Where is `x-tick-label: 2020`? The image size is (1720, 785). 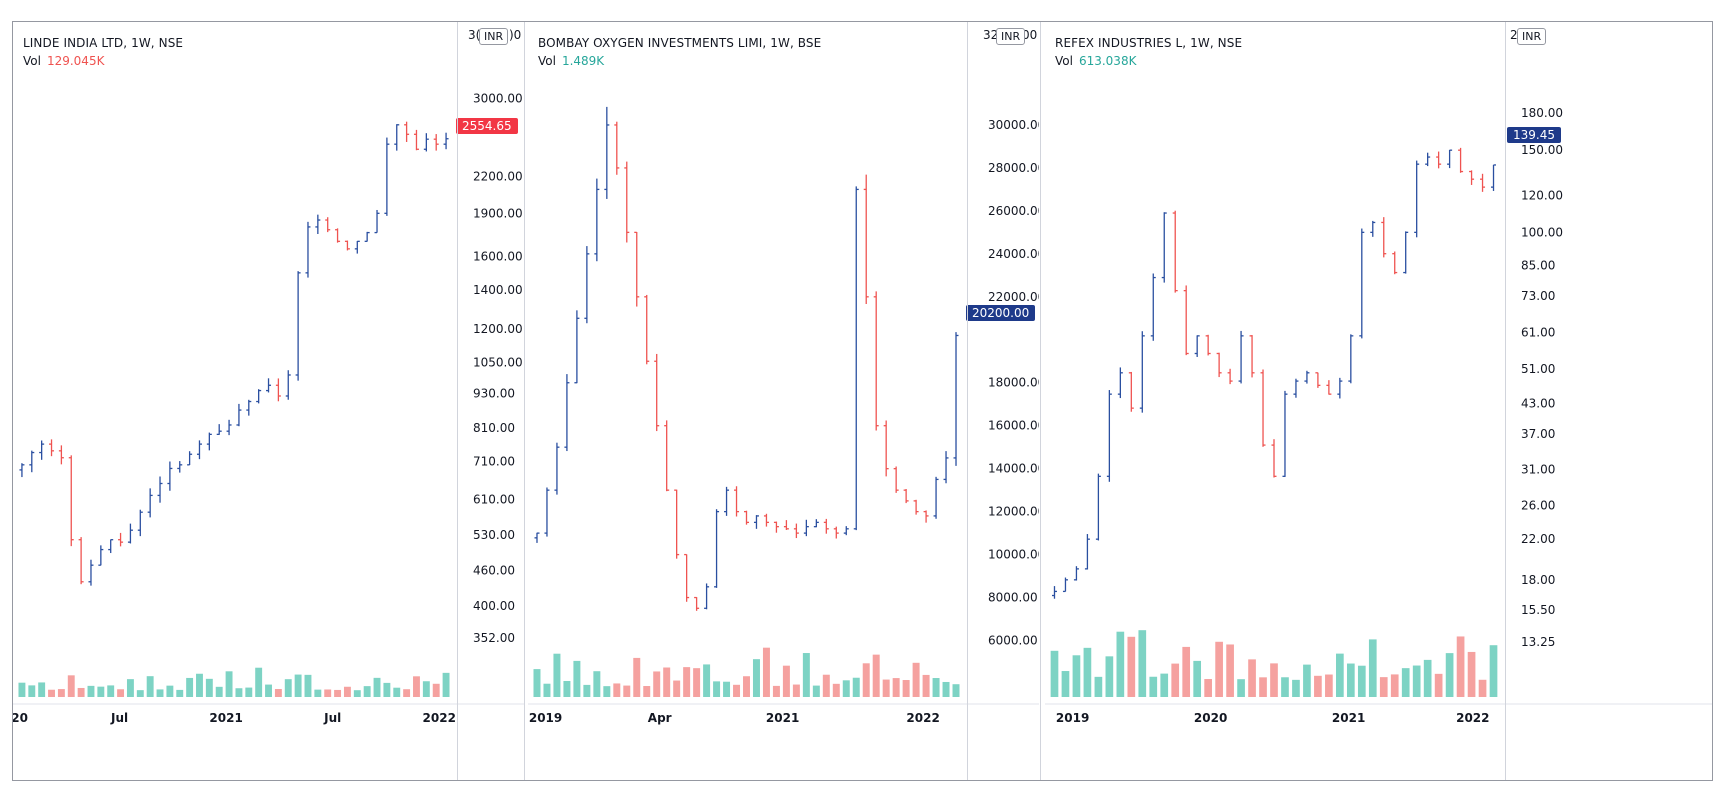 x-tick-label: 2020 is located at coordinates (1210, 718).